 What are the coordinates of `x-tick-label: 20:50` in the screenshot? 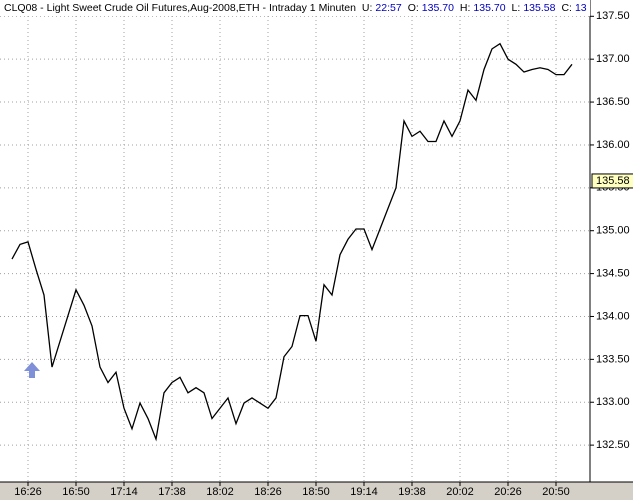 It's located at (556, 492).